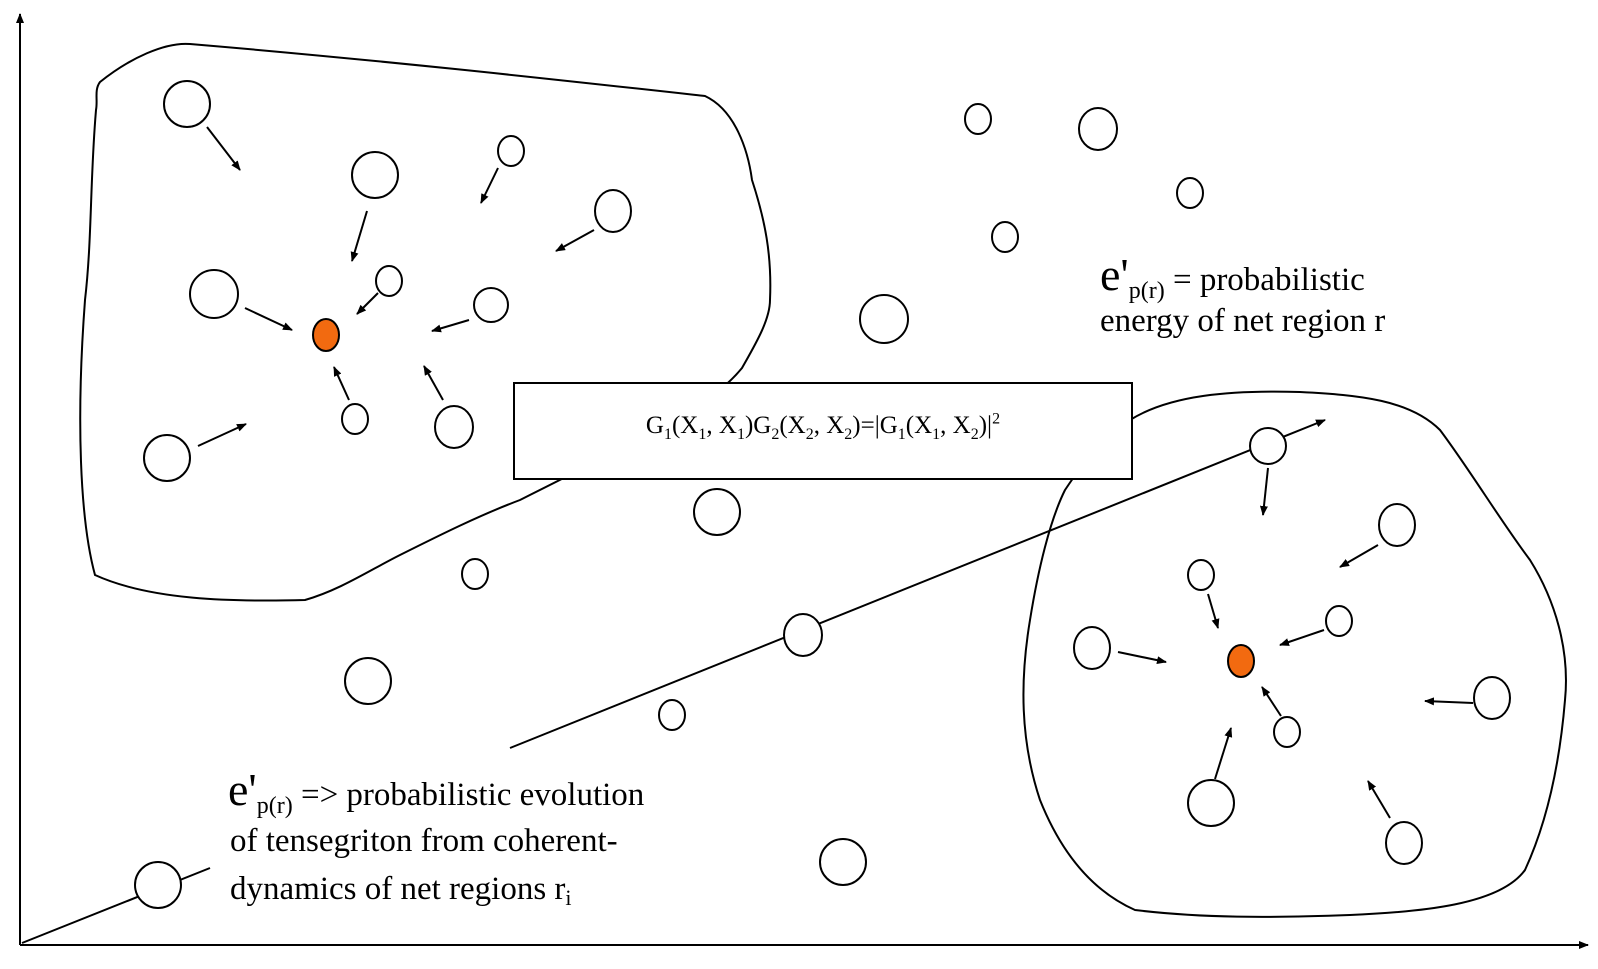 This screenshot has height=969, width=1598. What do you see at coordinates (1243, 321) in the screenshot?
I see `energy-label-line2: energy of net region r` at bounding box center [1243, 321].